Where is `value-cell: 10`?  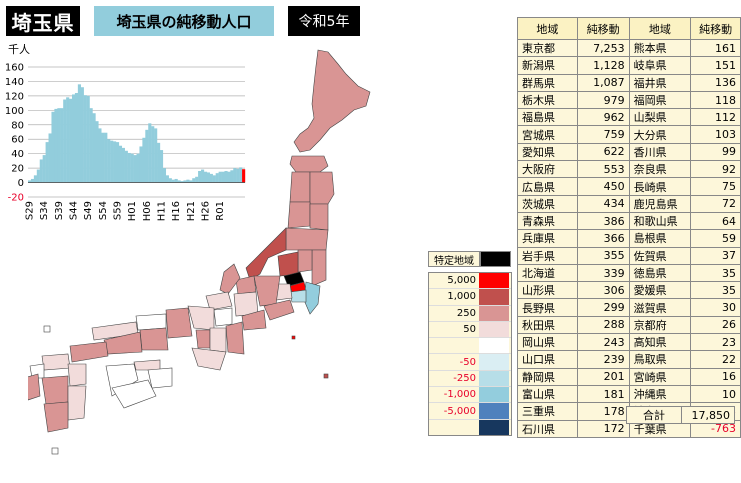 value-cell: 10 is located at coordinates (715, 394).